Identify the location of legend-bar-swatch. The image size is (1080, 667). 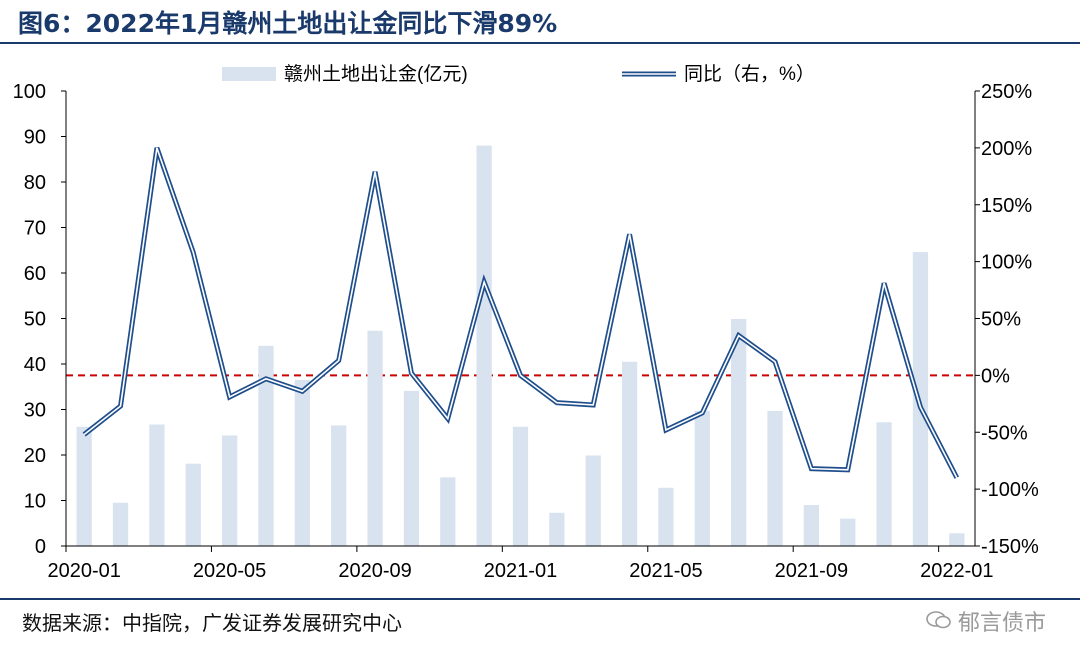
(249, 74).